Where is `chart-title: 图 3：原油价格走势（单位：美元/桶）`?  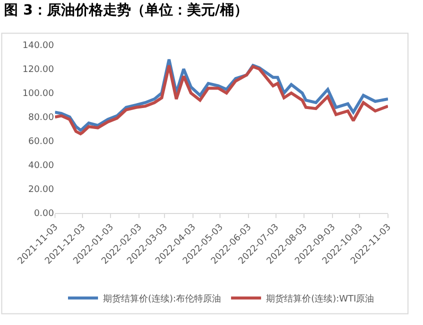 chart-title: 图 3：原油价格走势（单位：美元/桶） is located at coordinates (126, 10).